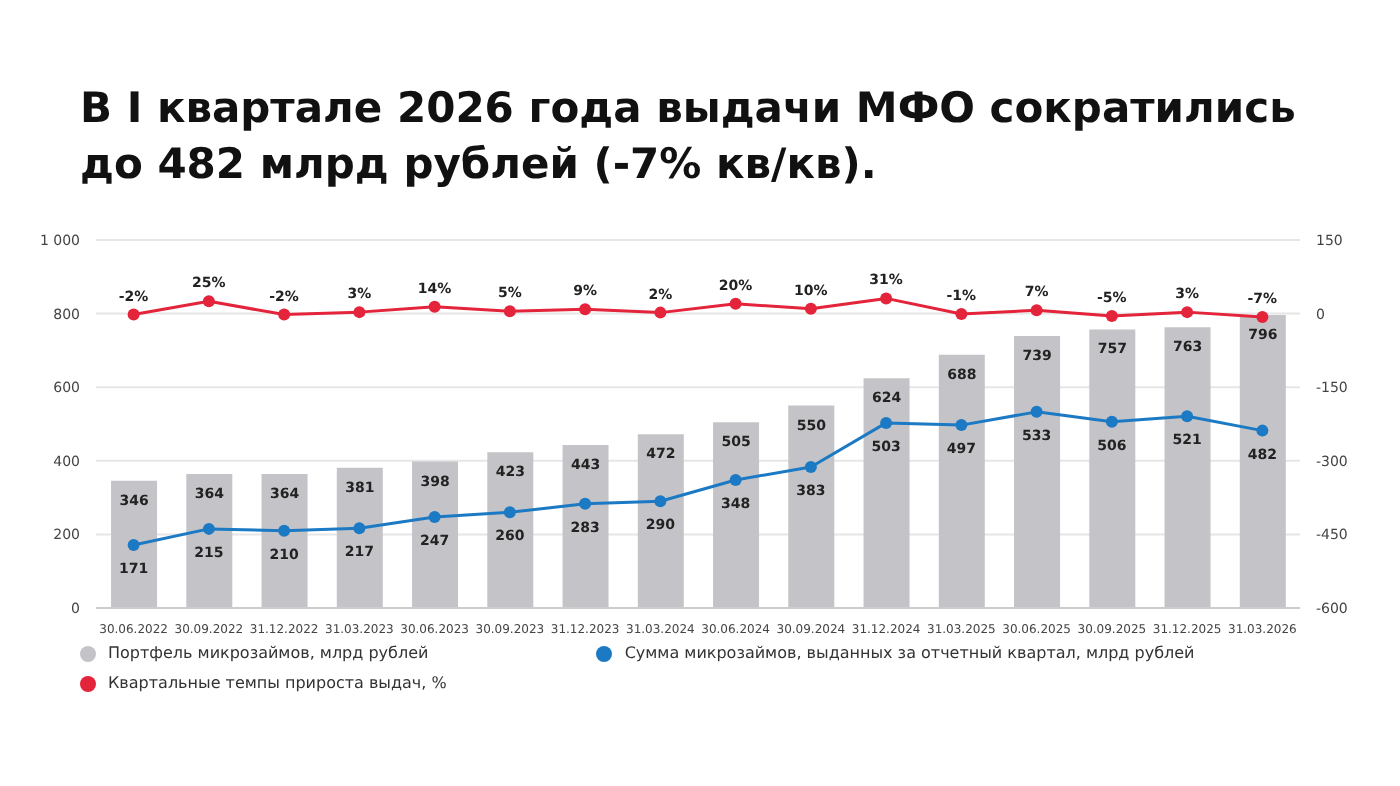 This screenshot has width=1400, height=786. Describe the element at coordinates (268, 653) in the screenshot. I see `legend-label: Портфель микрозаймов, млрд рублей` at that location.